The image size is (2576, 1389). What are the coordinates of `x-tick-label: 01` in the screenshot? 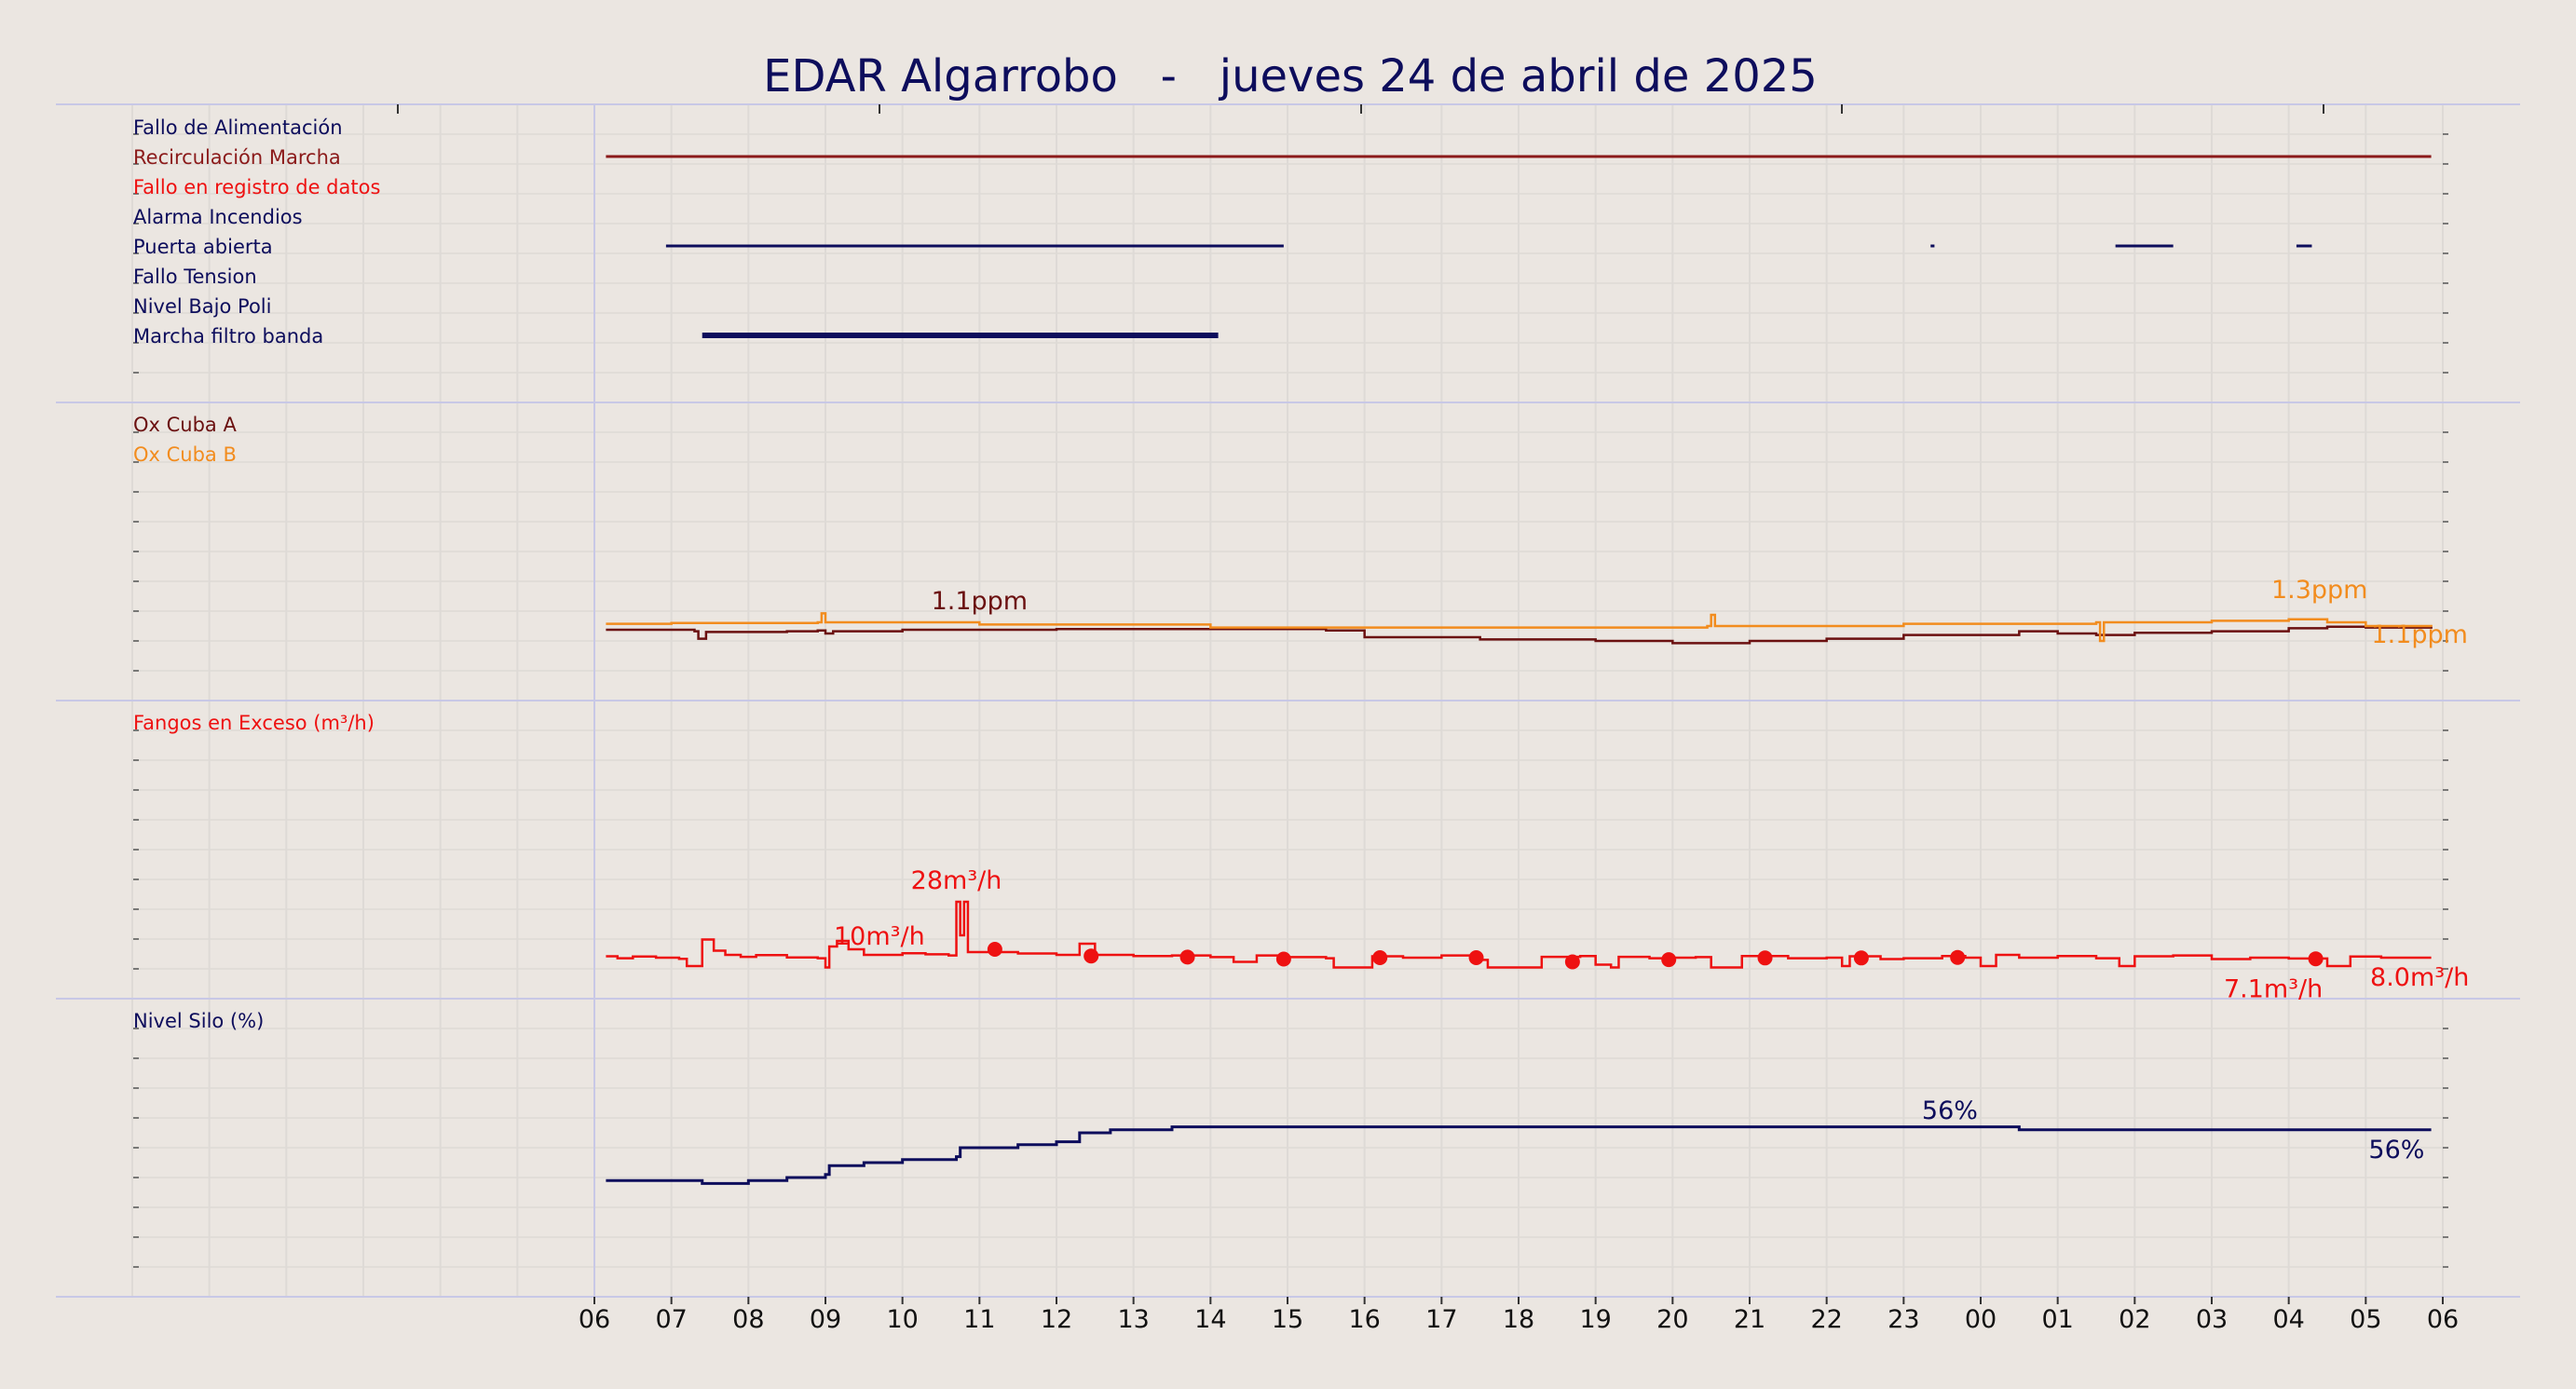 It's located at (2057, 1319).